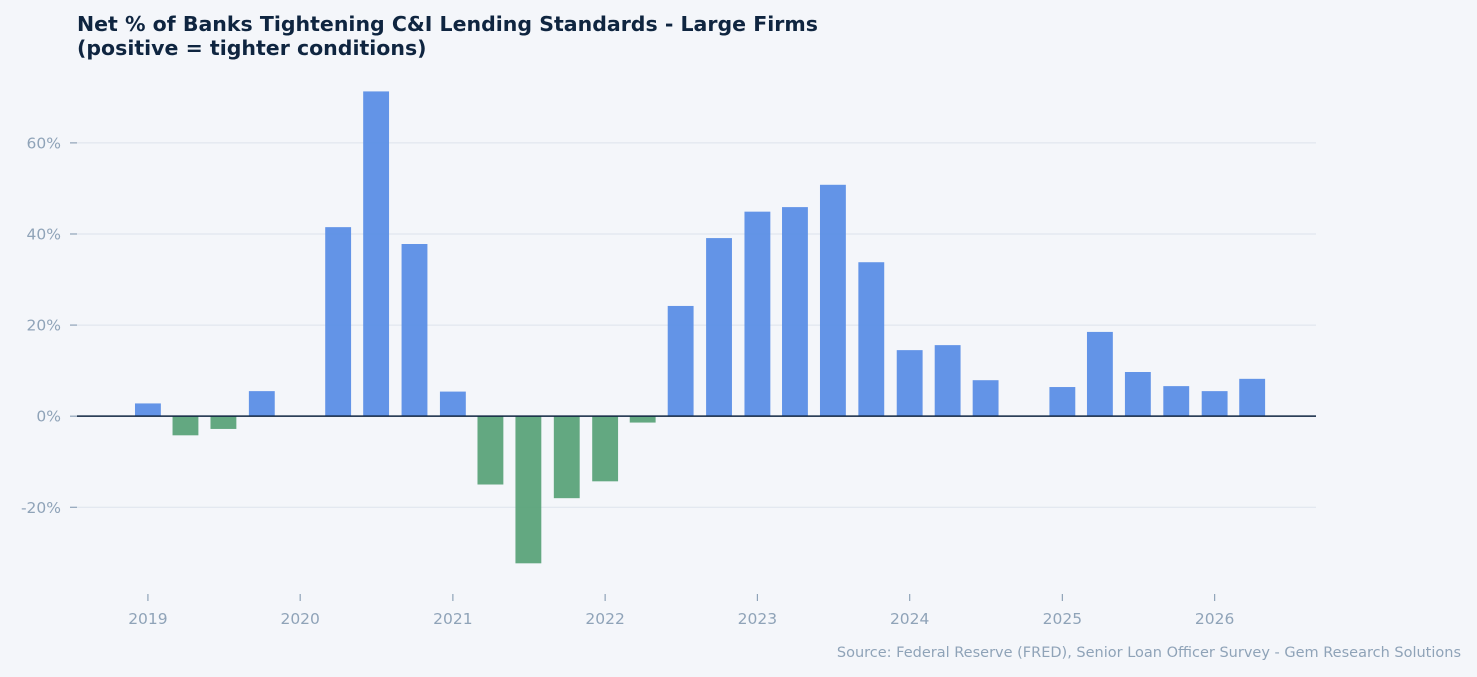 Image resolution: width=1477 pixels, height=677 pixels. What do you see at coordinates (909, 619) in the screenshot?
I see `x-tick-label: 2024` at bounding box center [909, 619].